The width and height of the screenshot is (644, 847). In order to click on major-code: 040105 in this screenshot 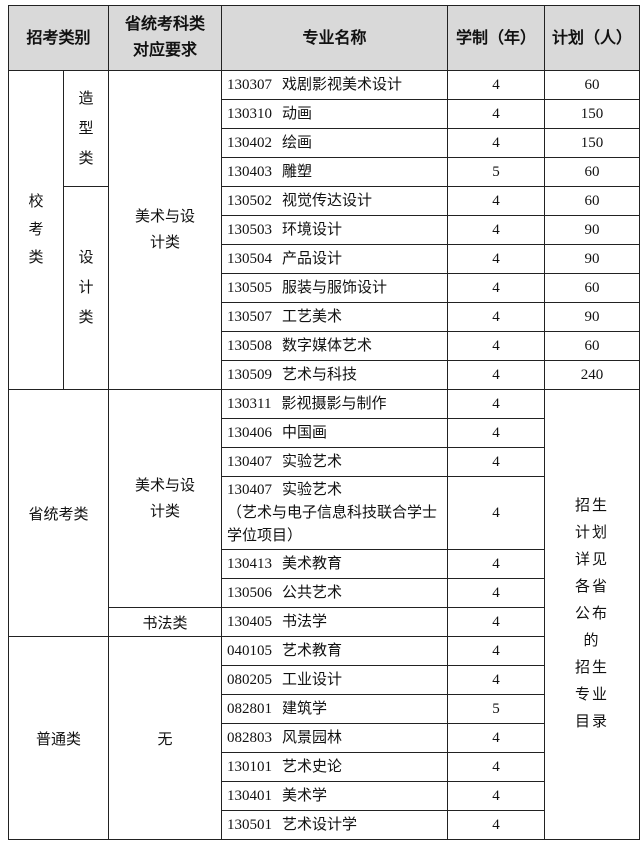, I will do `click(250, 650)`.